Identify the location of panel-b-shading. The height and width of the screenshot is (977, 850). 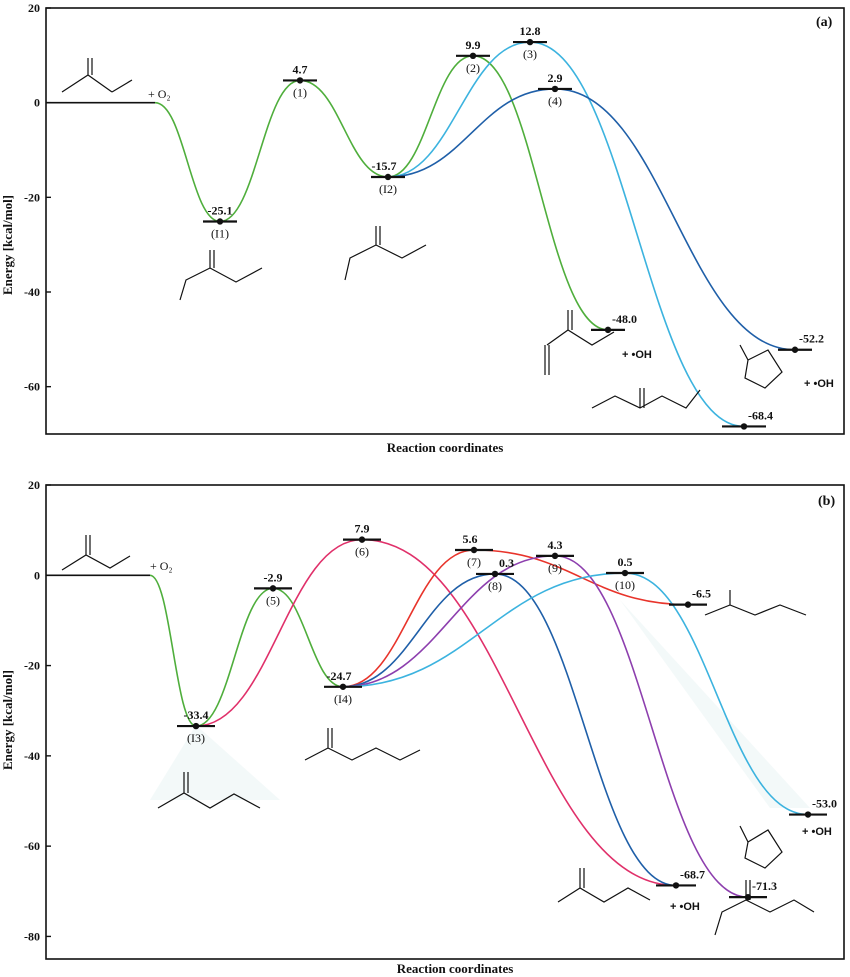
(215, 762).